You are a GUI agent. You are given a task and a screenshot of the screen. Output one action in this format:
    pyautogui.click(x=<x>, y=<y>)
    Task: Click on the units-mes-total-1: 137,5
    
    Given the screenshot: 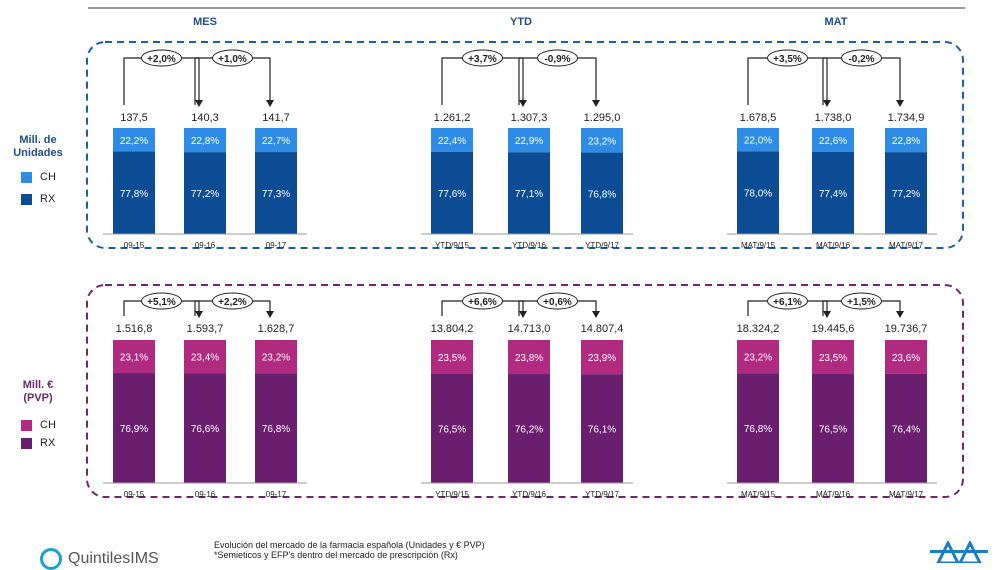 What is the action you would take?
    pyautogui.click(x=134, y=118)
    